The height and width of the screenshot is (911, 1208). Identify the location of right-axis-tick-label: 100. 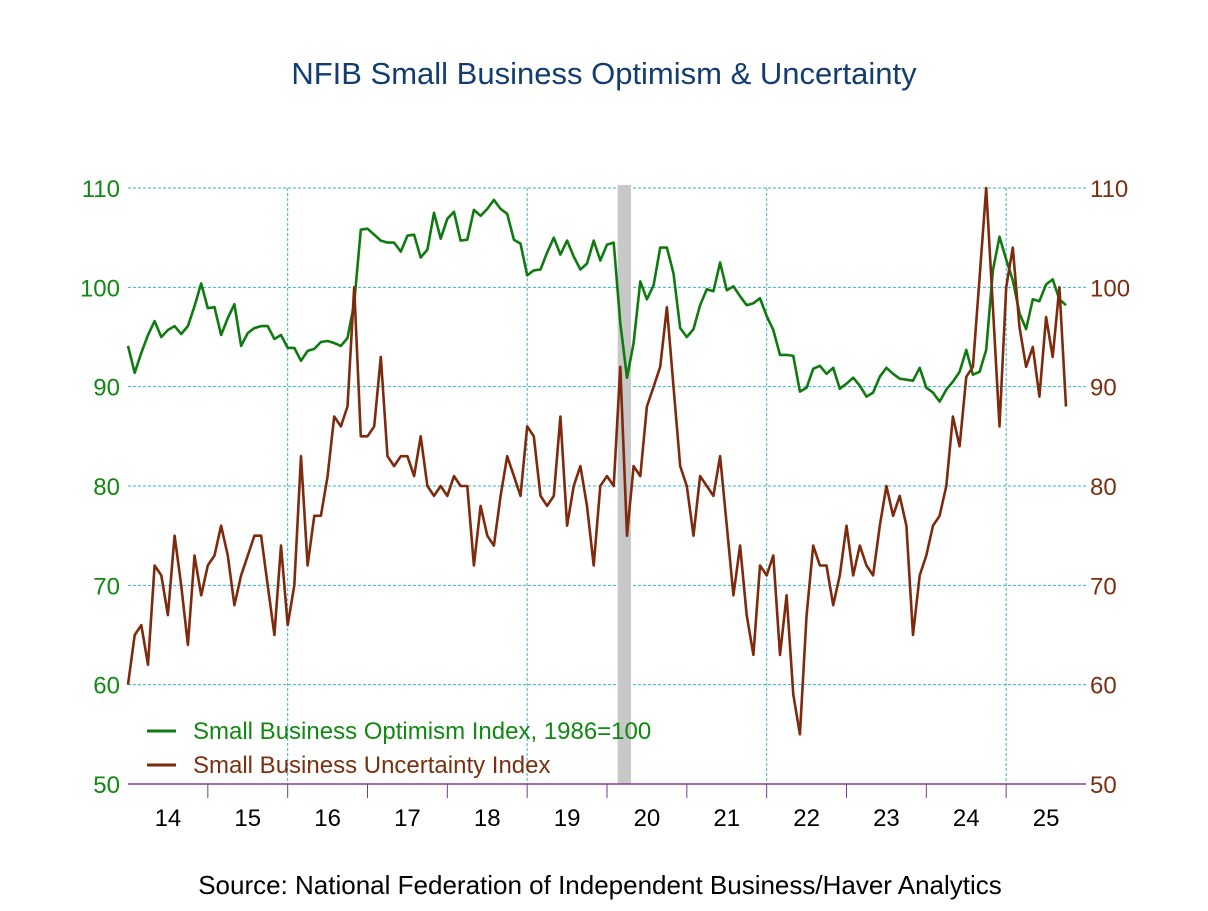
(1110, 288).